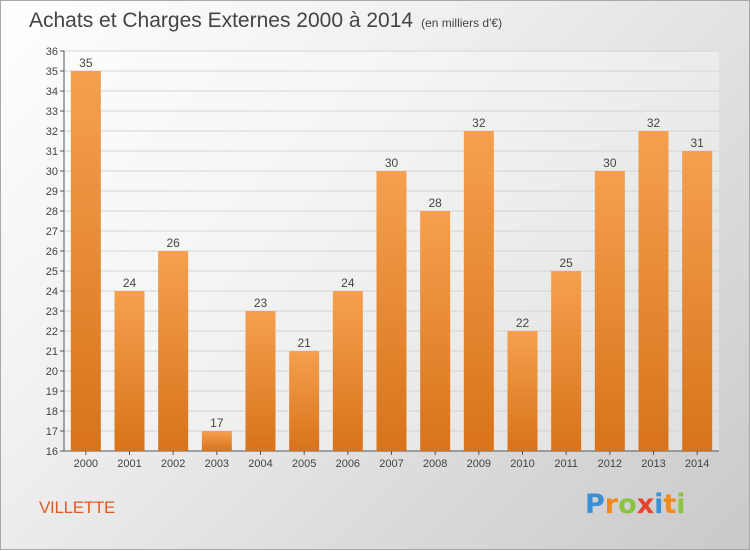  What do you see at coordinates (566, 464) in the screenshot?
I see `x-tick-label: 2011` at bounding box center [566, 464].